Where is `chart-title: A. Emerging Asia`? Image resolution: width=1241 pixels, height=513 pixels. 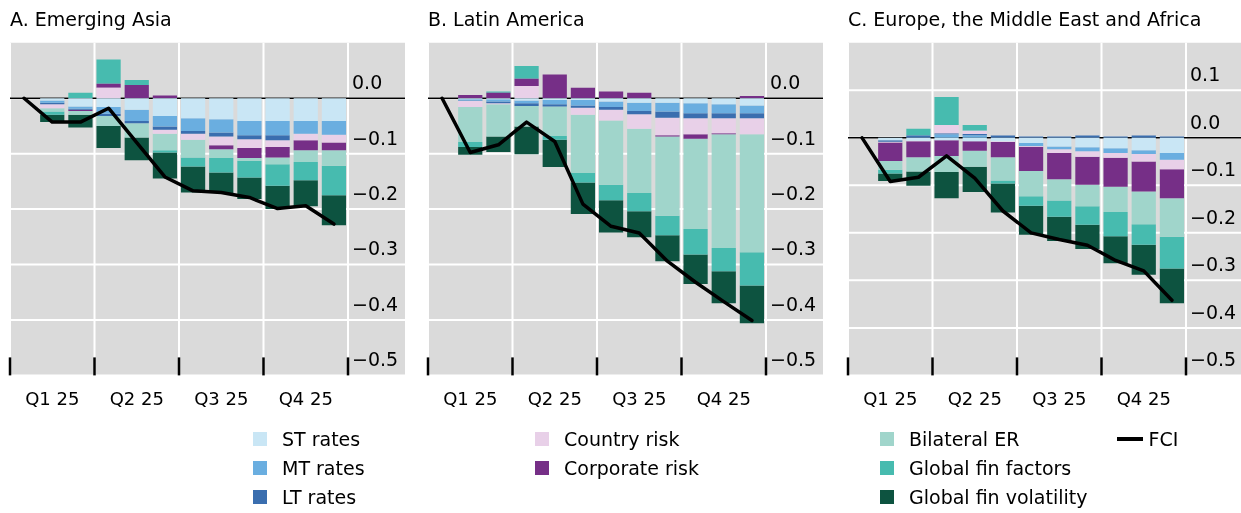
chart-title: A. Emerging Asia is located at coordinates (91, 19).